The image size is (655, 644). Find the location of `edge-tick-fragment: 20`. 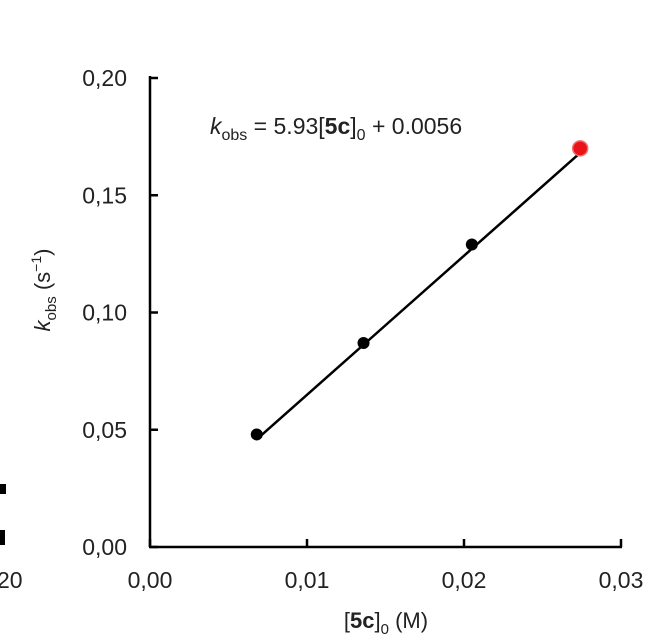

edge-tick-fragment: 20 is located at coordinates (11, 580).